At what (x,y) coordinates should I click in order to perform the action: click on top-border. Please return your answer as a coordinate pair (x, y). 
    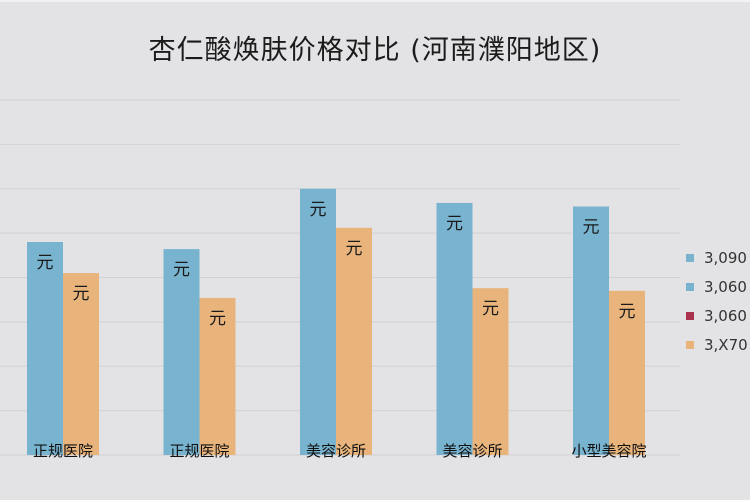
    Looking at the image, I should click on (375, 1).